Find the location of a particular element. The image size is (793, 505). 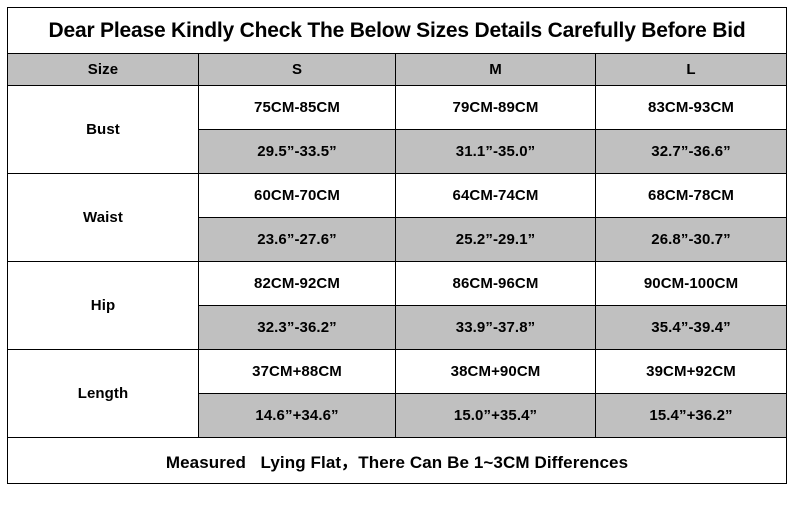

cell-bust-inch-l: 32.7”-36.6” is located at coordinates (691, 151).